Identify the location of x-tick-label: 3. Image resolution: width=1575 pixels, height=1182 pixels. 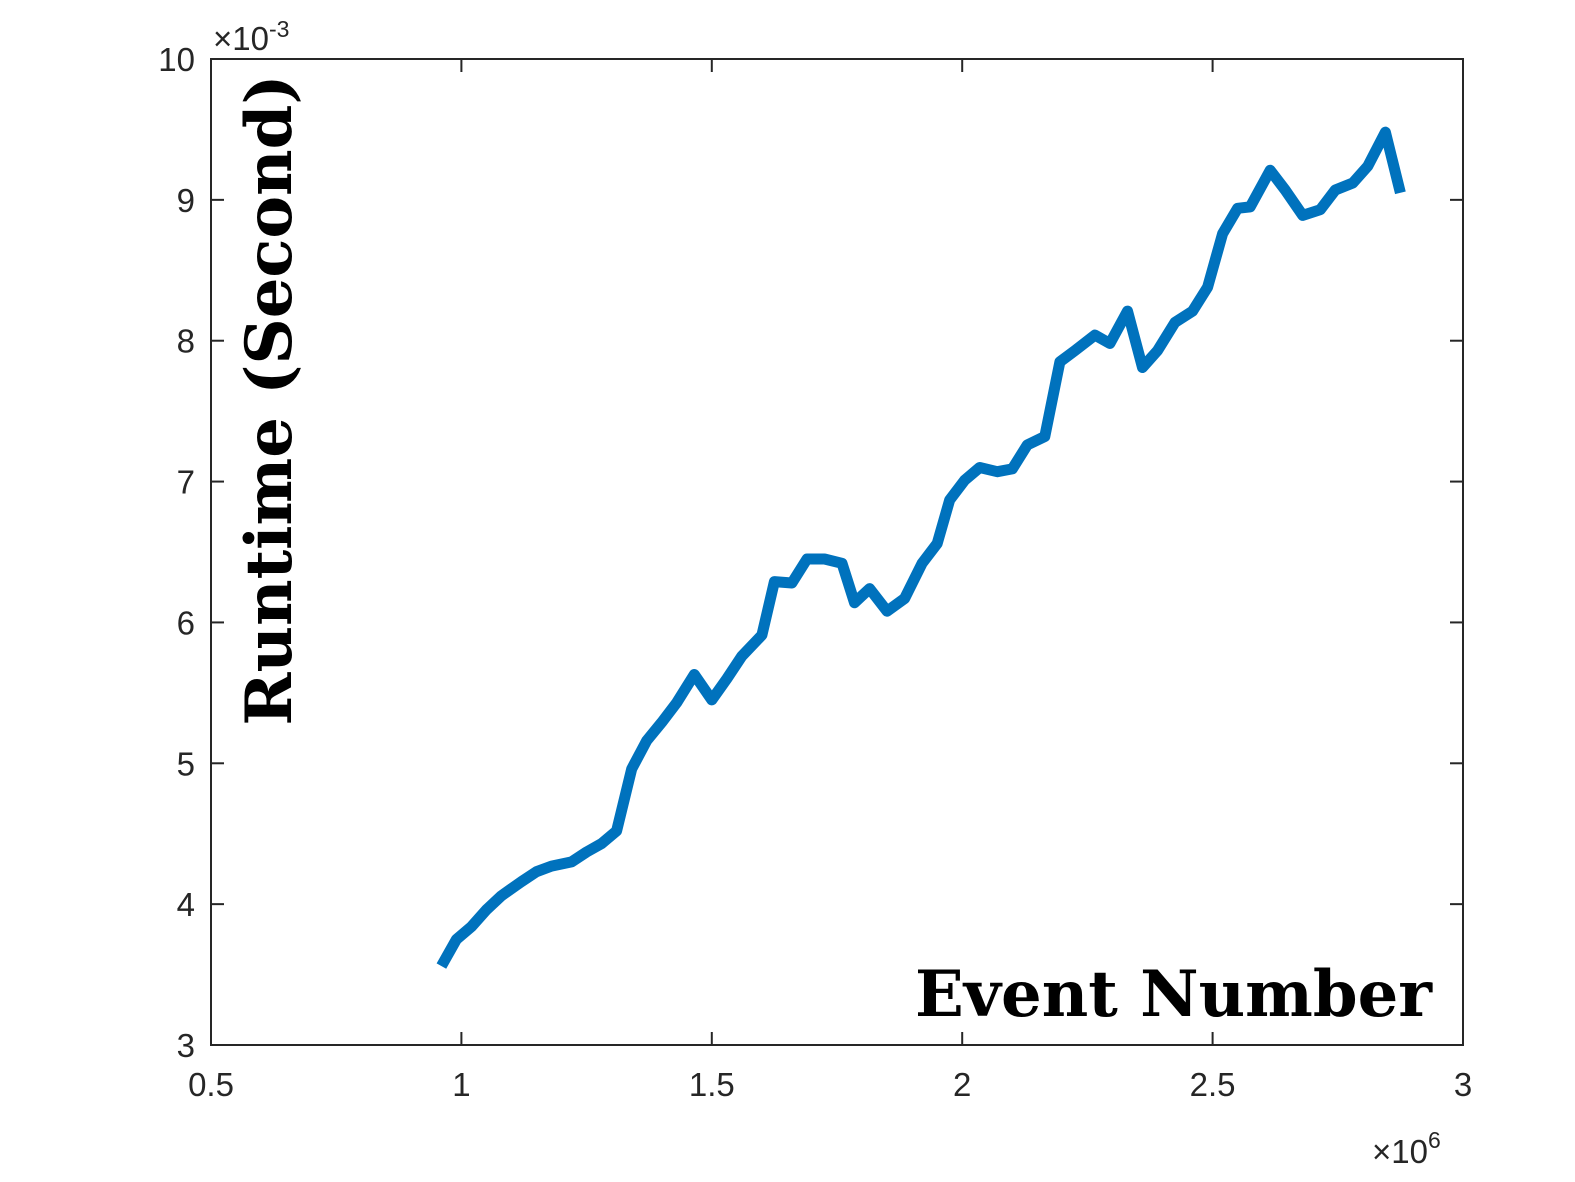
(1463, 1084).